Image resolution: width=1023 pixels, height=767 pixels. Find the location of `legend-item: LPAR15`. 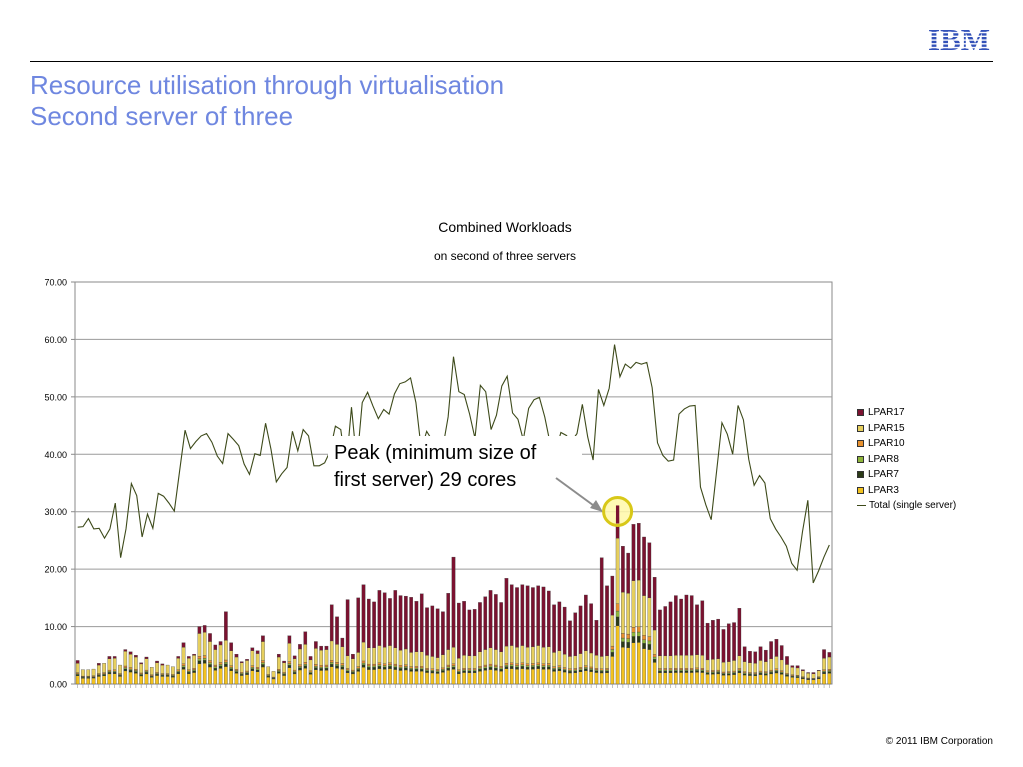

legend-item: LPAR15 is located at coordinates (906, 429).